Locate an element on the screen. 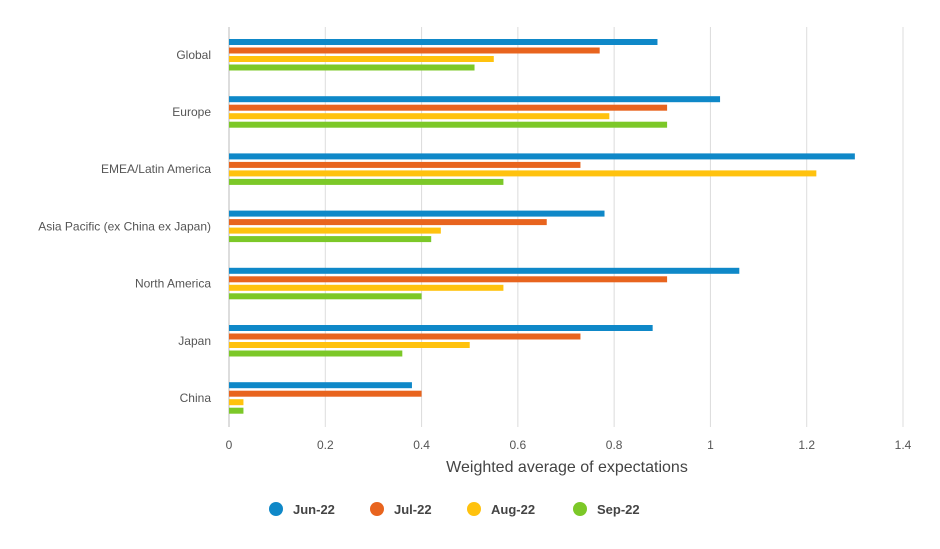 The height and width of the screenshot is (549, 940). x-tick-label: 0.2 is located at coordinates (325, 445).